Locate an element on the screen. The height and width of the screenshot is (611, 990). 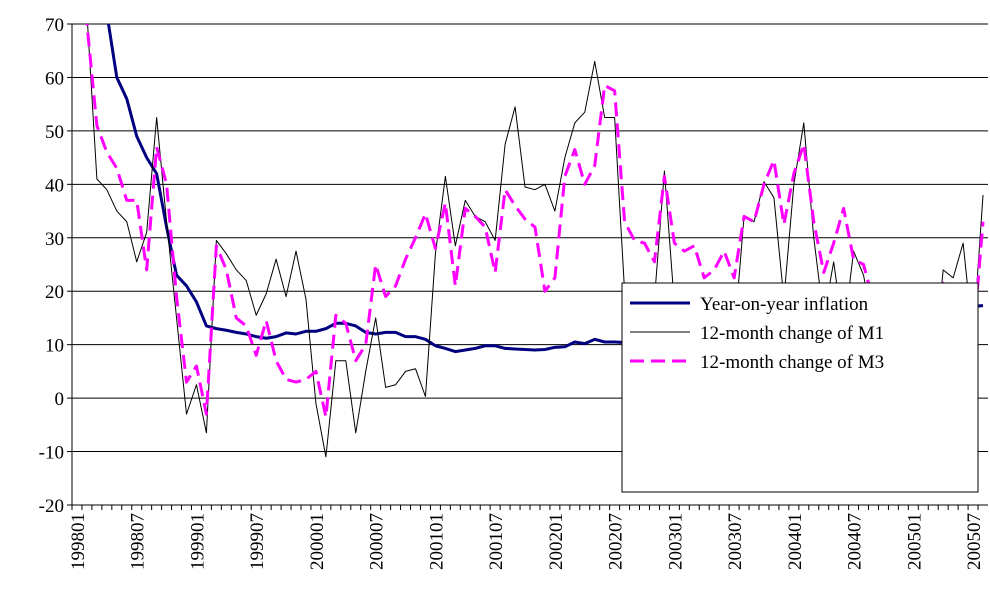
y-tick-label: 50 is located at coordinates (54, 132).